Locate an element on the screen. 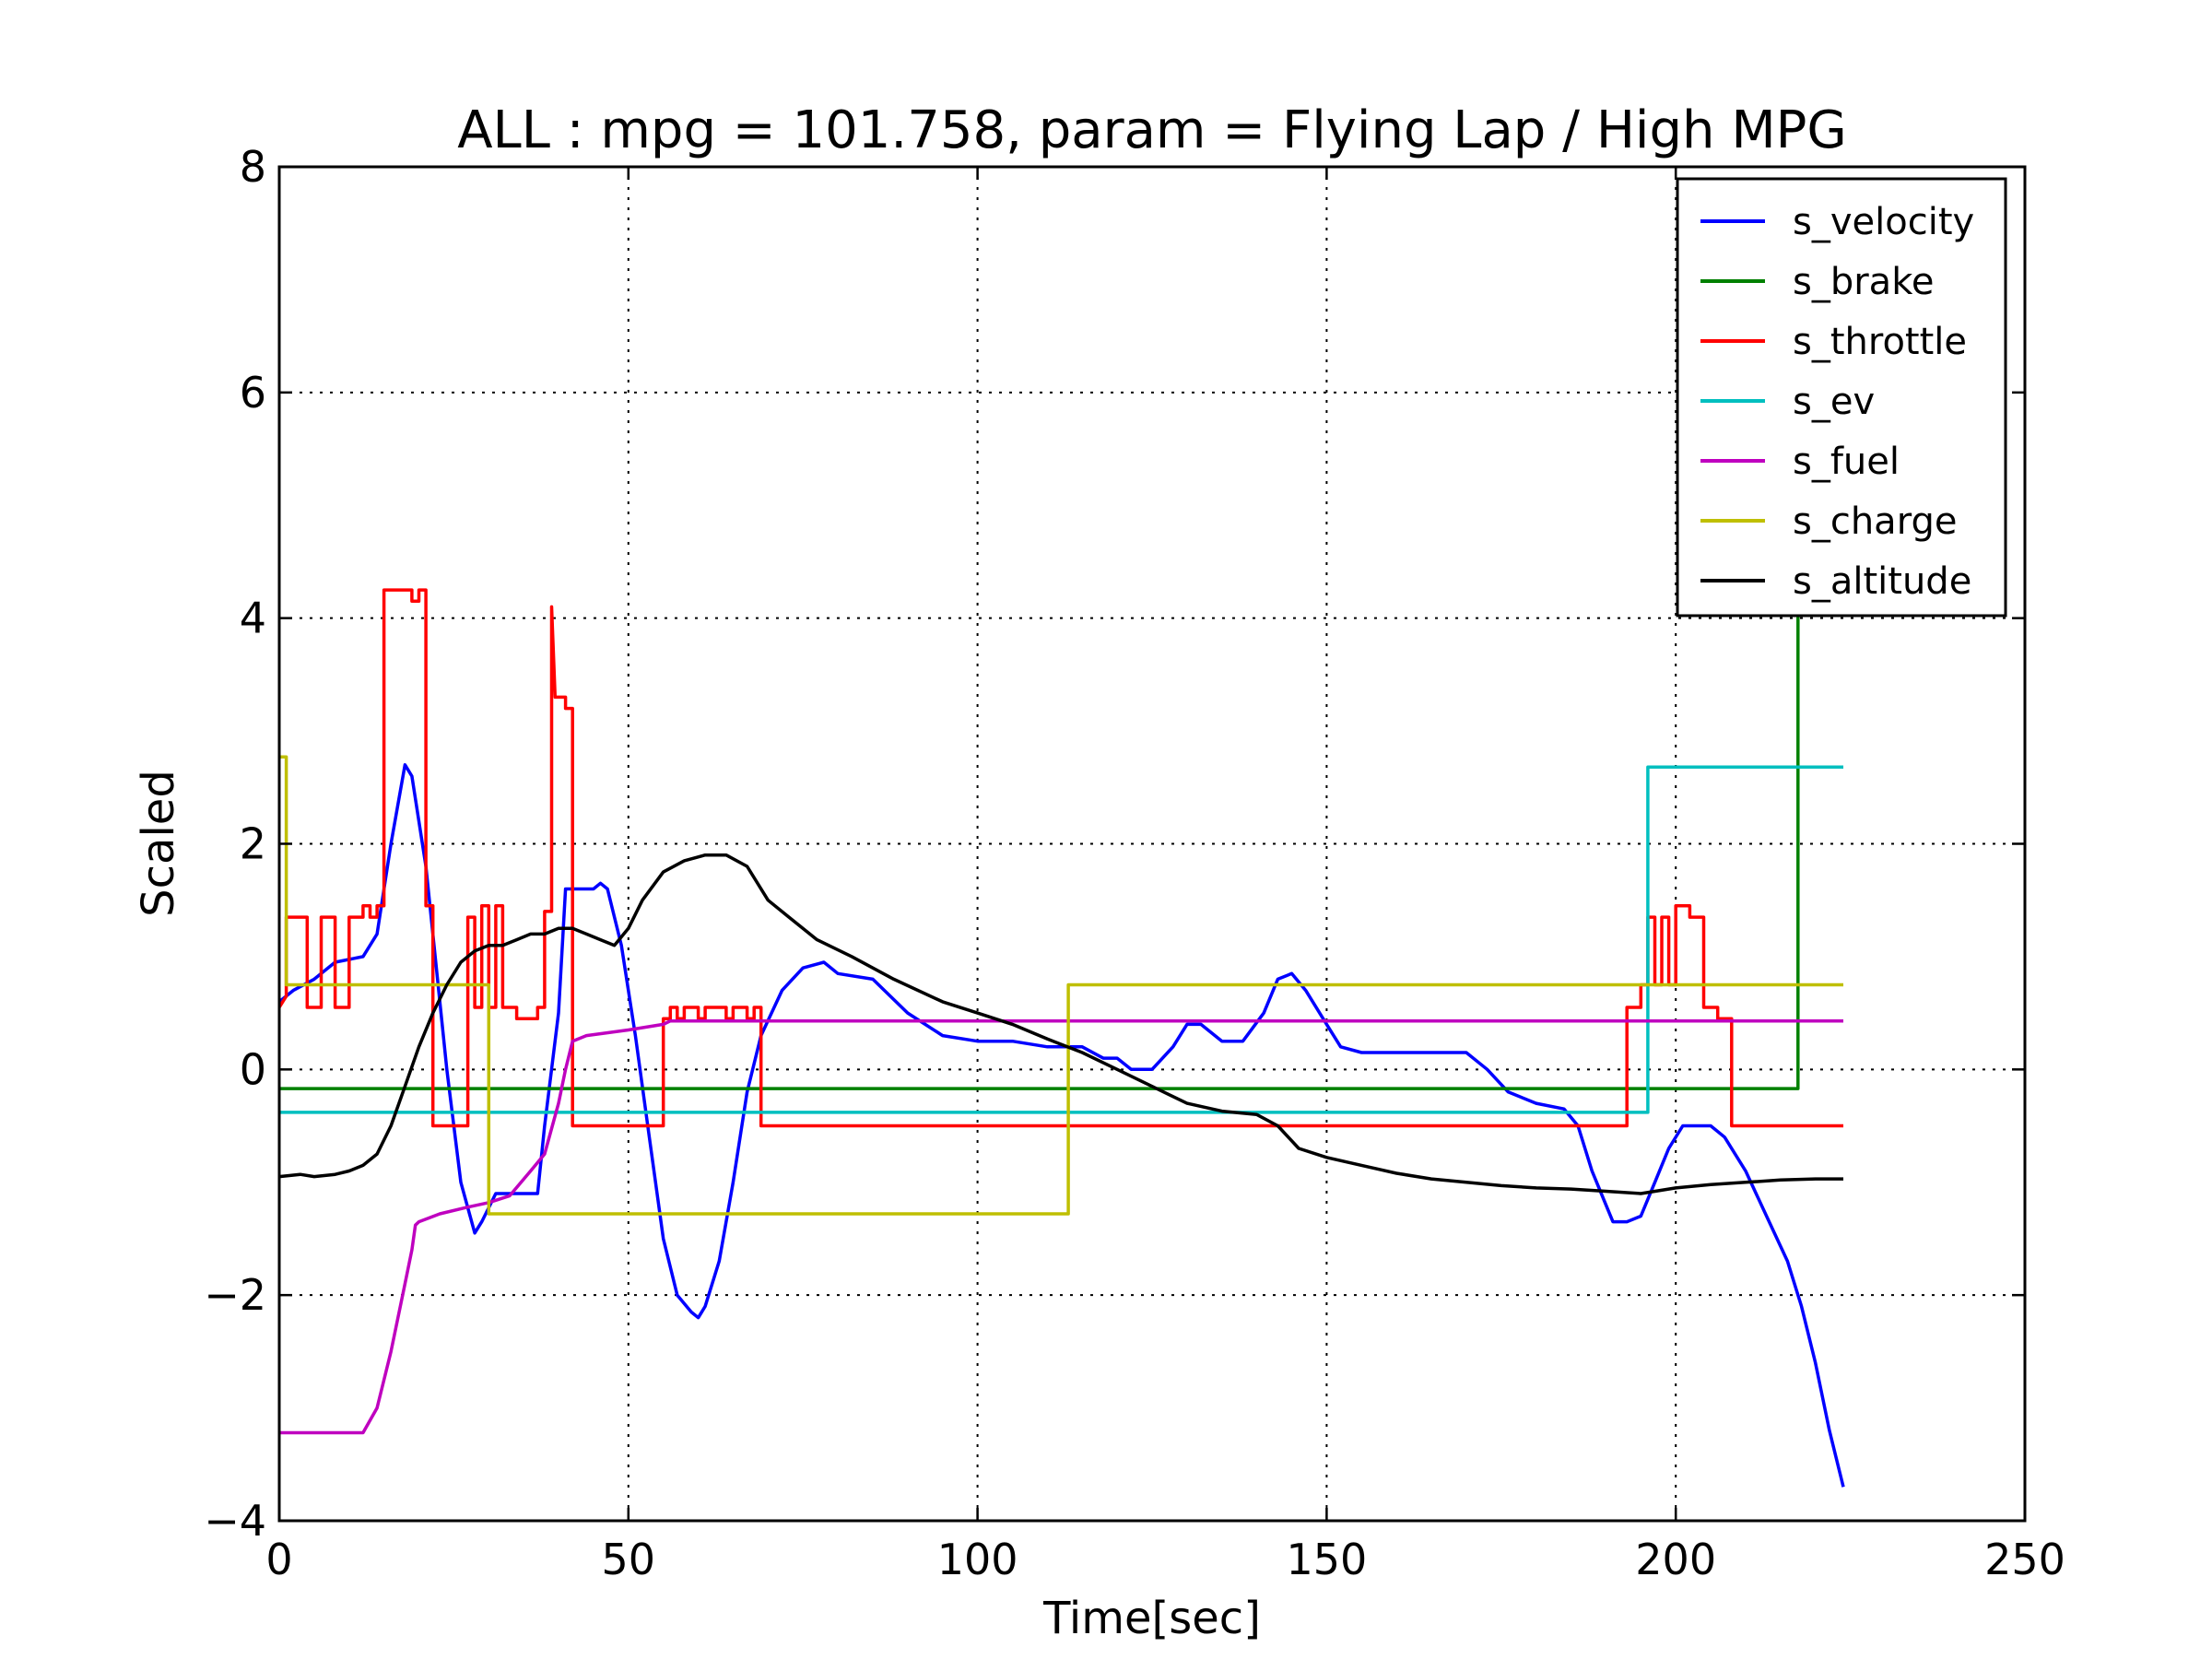 The image size is (2212, 1659). legend-label: s_velocity is located at coordinates (1883, 222).